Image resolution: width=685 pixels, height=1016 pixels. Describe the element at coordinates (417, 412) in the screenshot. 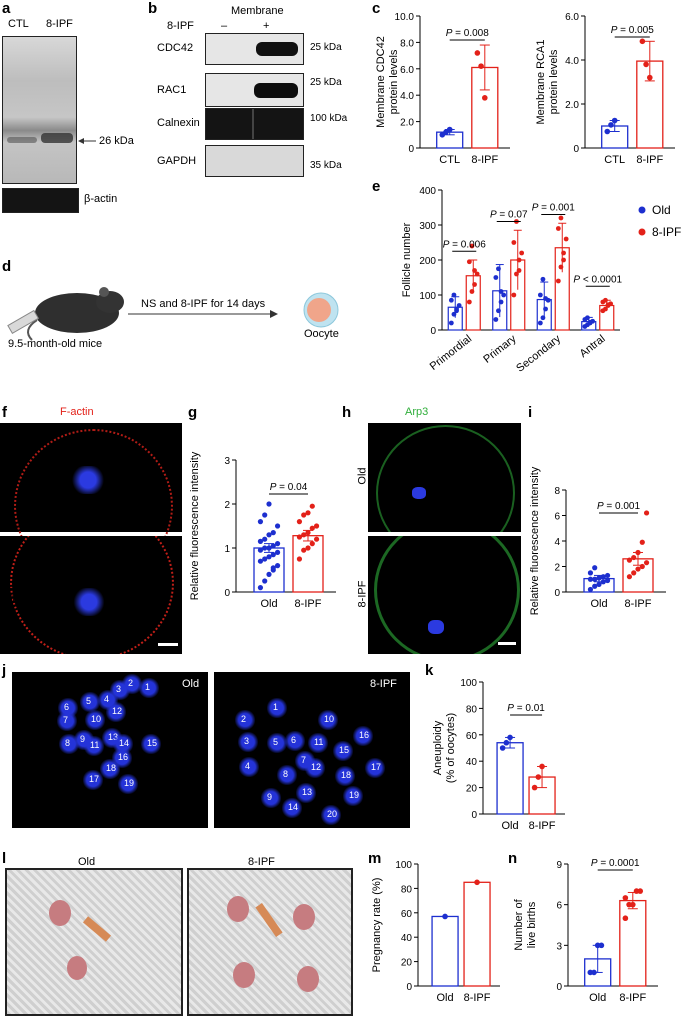

I see `arp3-label: Arp3` at that location.